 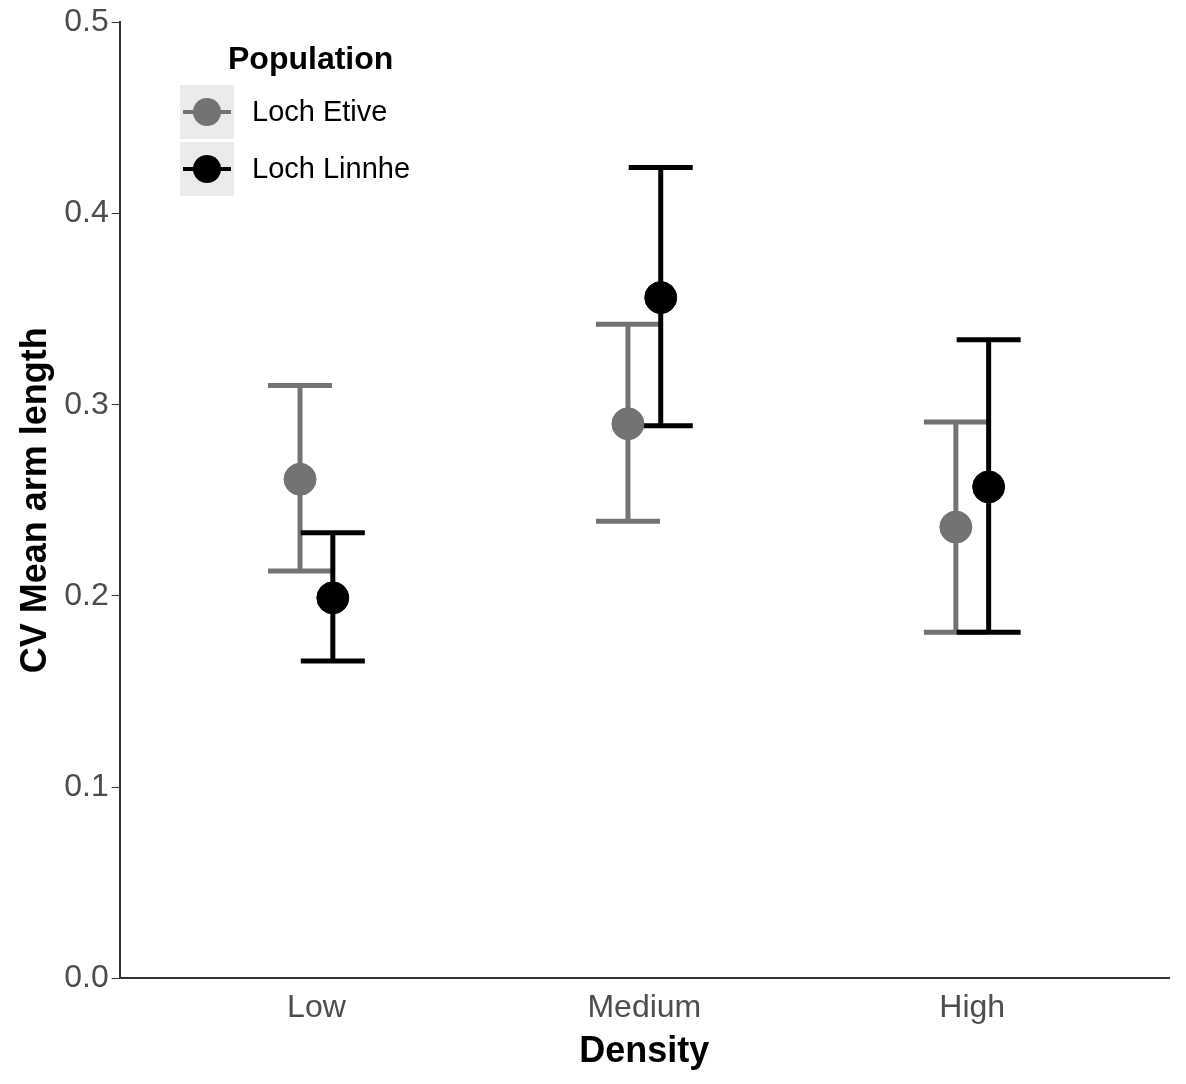 What do you see at coordinates (972, 1006) in the screenshot?
I see `x-tick-label: High` at bounding box center [972, 1006].